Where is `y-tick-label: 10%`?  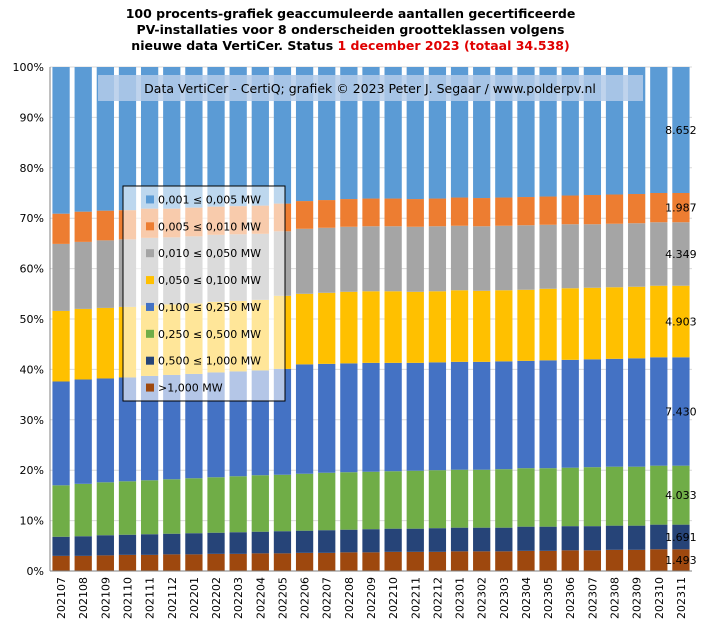 y-tick-label: 10% is located at coordinates (32, 521).